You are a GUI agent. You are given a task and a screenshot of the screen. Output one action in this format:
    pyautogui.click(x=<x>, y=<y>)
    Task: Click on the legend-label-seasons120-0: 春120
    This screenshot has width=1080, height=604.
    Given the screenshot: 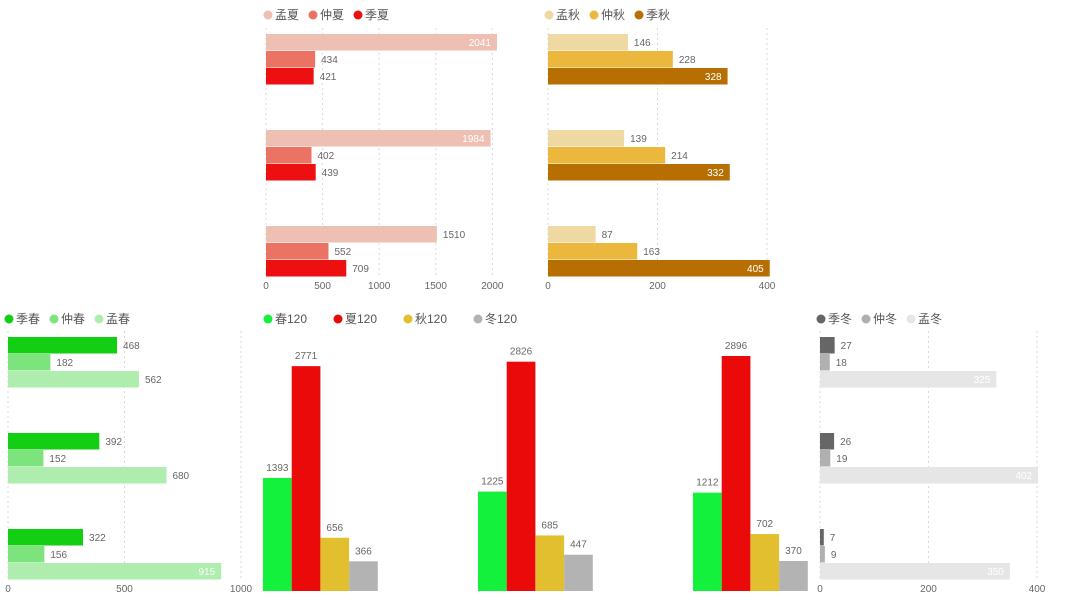 What is the action you would take?
    pyautogui.click(x=291, y=319)
    